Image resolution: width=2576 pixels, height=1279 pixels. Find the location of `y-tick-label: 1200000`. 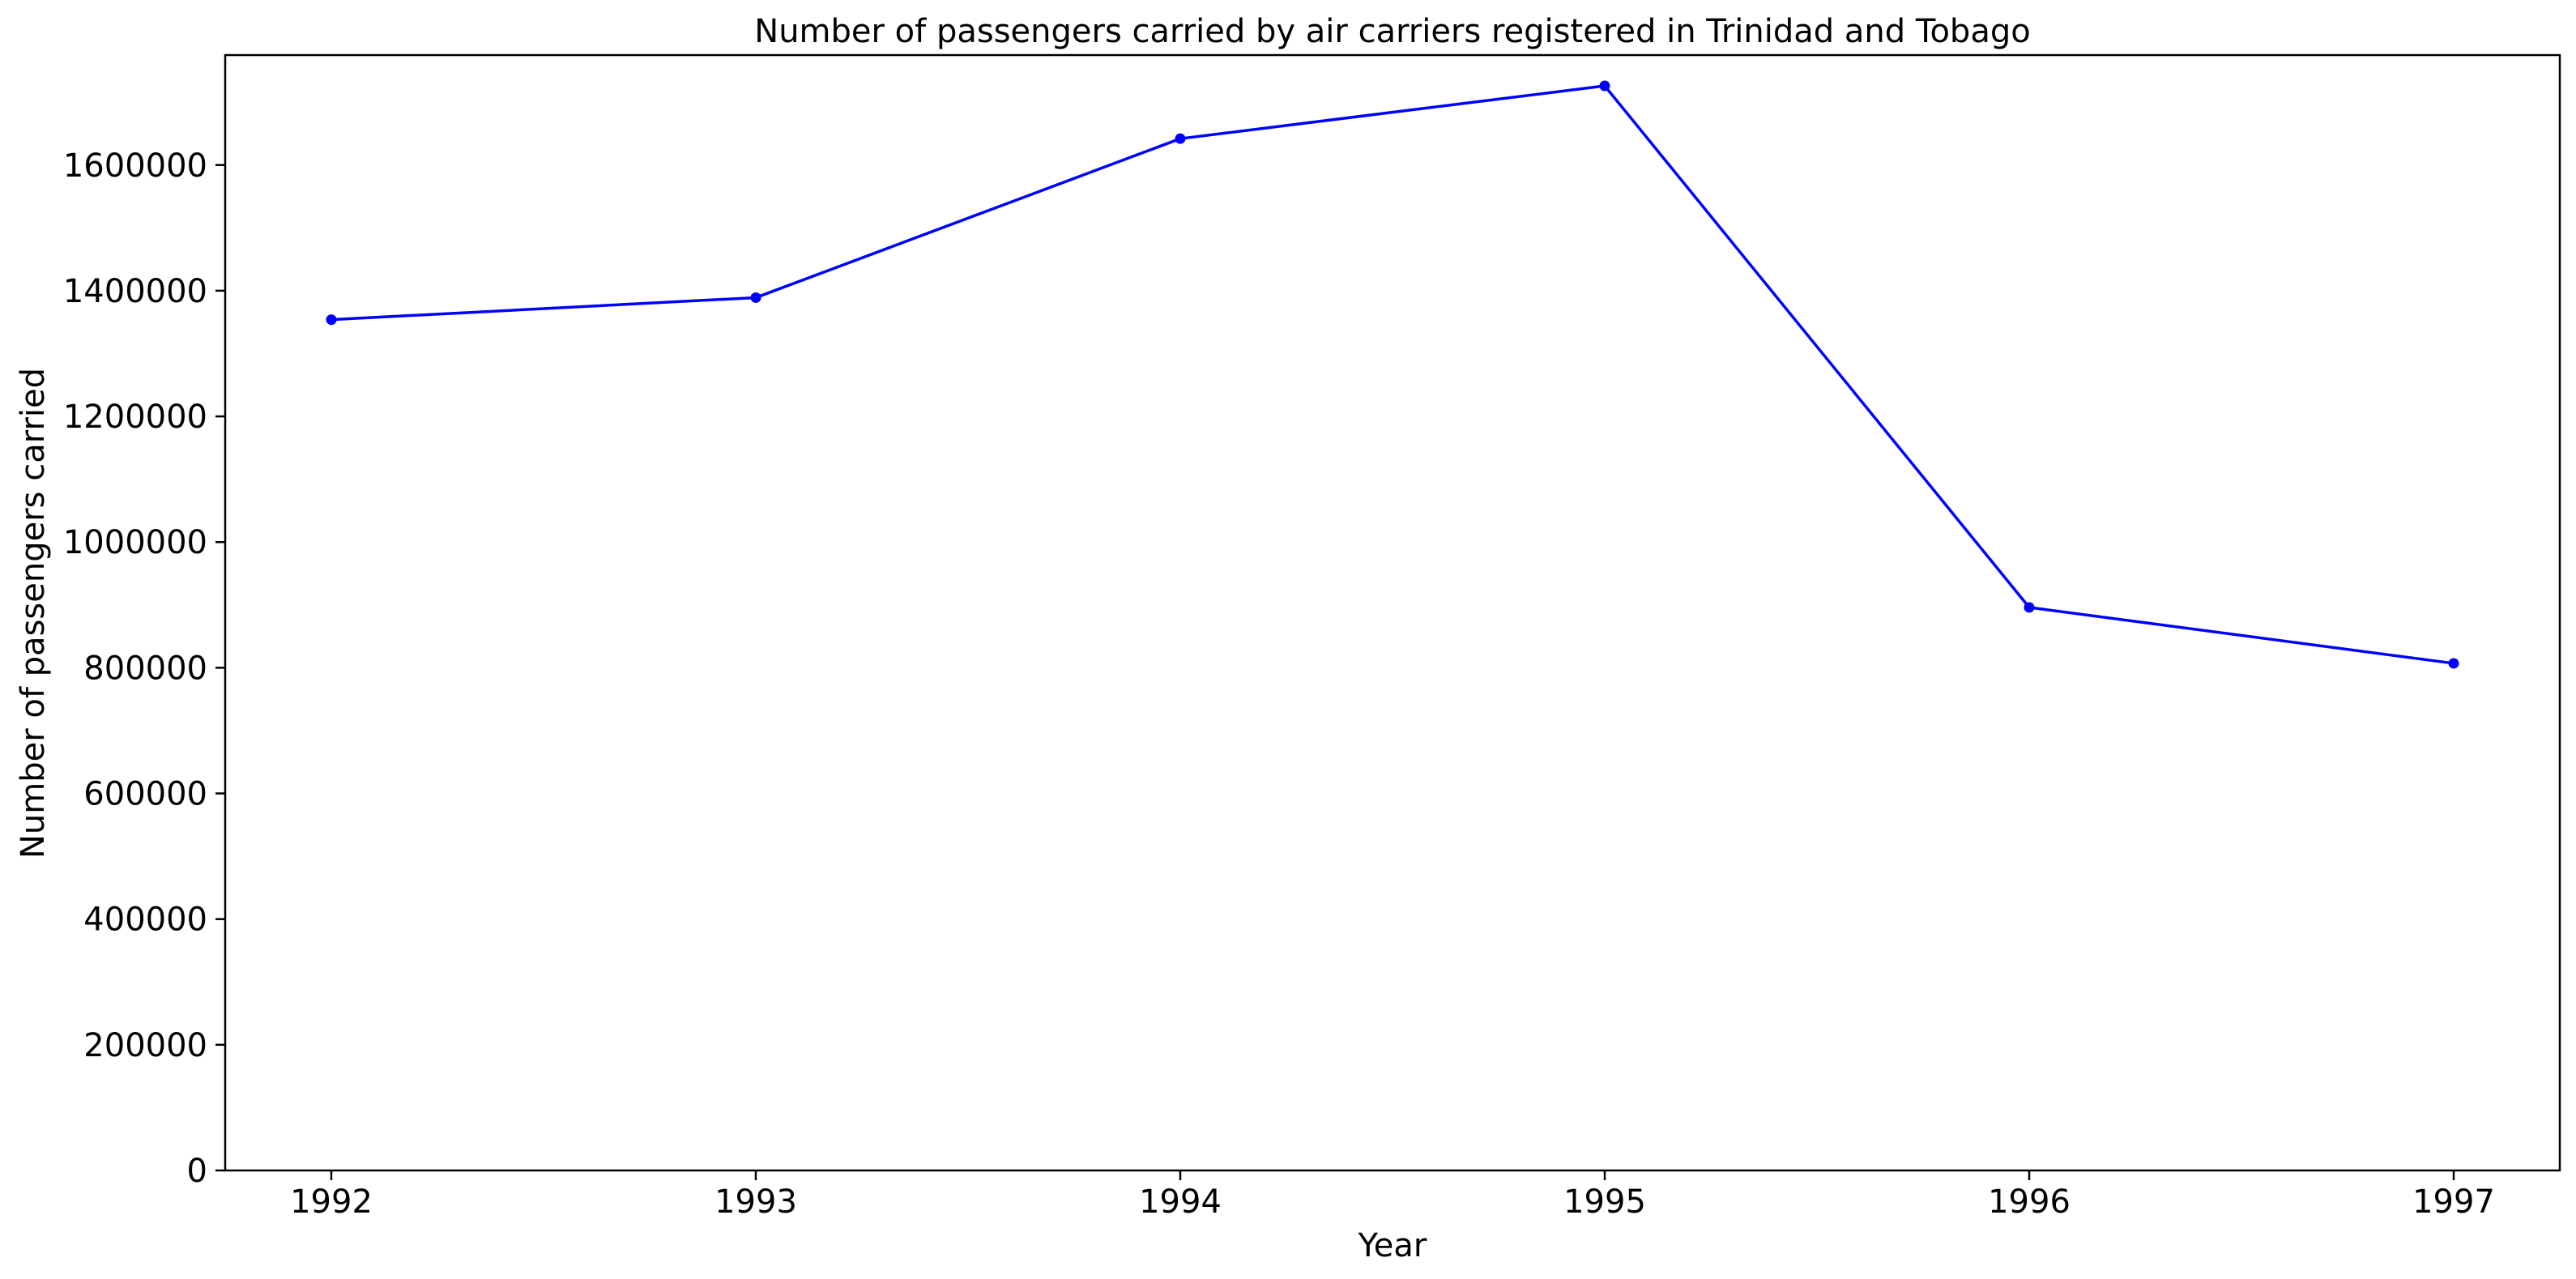

y-tick-label: 1200000 is located at coordinates (135, 417).